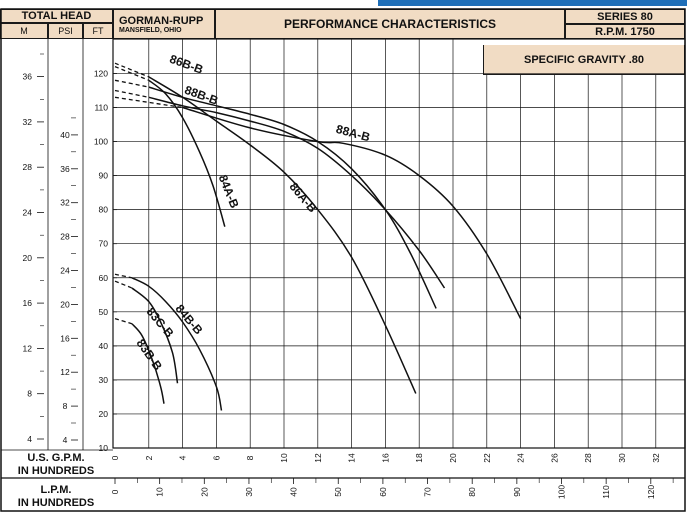 The width and height of the screenshot is (687, 512). I want to click on gpm-axis-label: U.S. G.P.M., so click(55, 458).